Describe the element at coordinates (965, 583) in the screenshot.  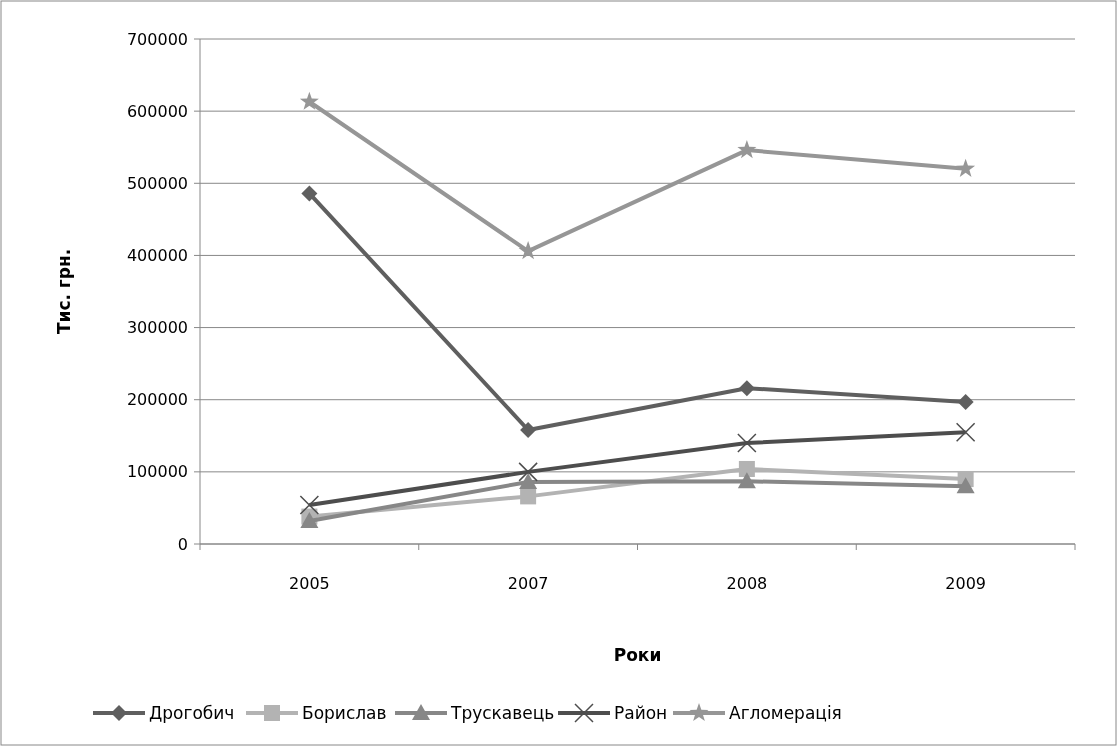
I see `x-tick-label: 2009` at that location.